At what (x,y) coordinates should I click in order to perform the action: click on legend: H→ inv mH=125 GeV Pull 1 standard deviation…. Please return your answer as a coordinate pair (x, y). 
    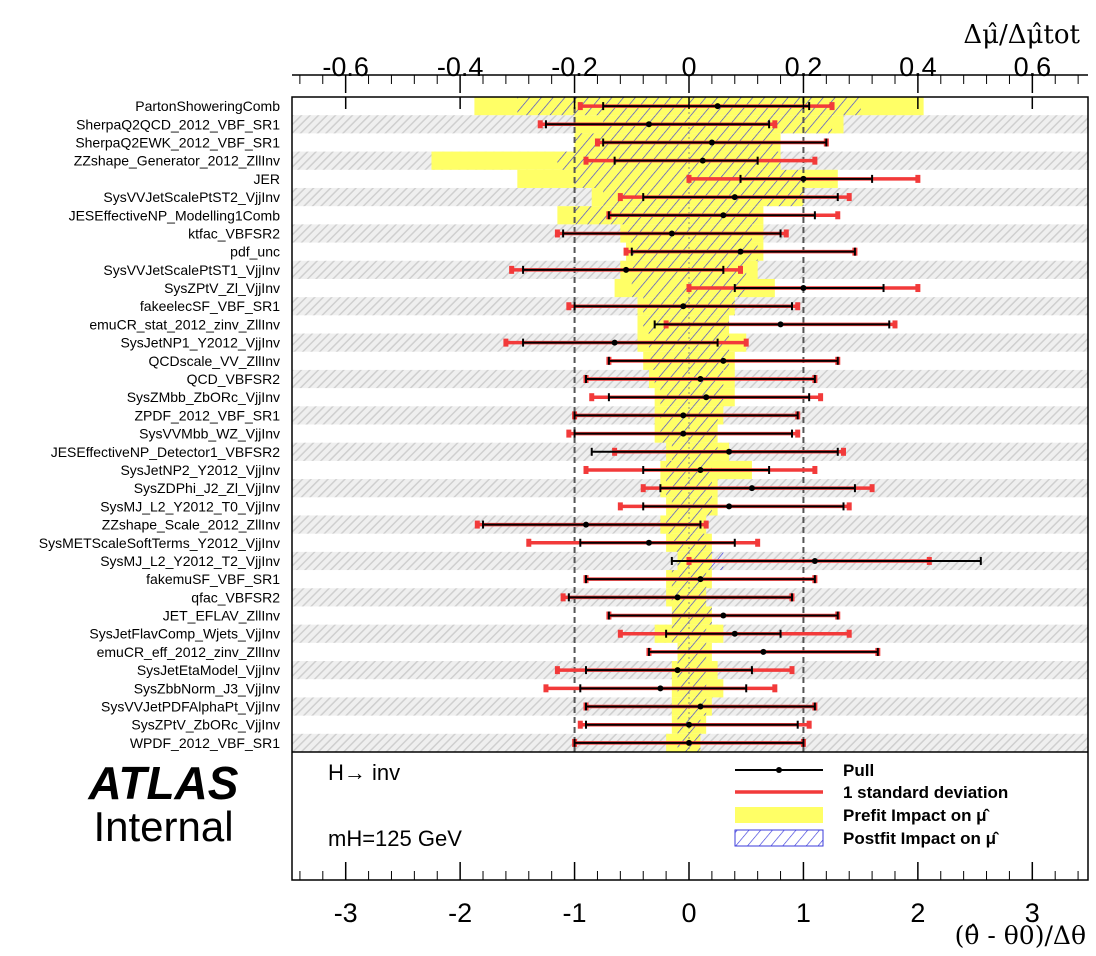
    Looking at the image, I should click on (668, 805).